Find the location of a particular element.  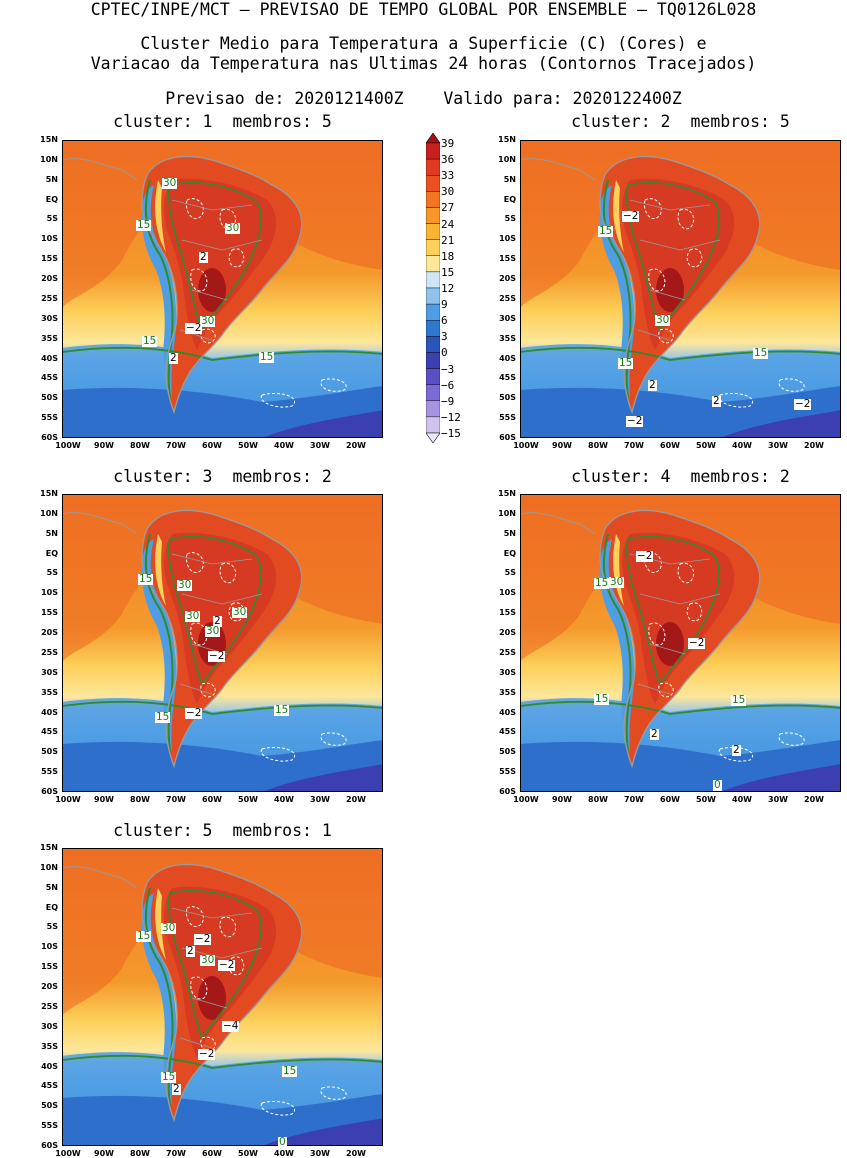

warm-interior is located at coordinates (220, 972).